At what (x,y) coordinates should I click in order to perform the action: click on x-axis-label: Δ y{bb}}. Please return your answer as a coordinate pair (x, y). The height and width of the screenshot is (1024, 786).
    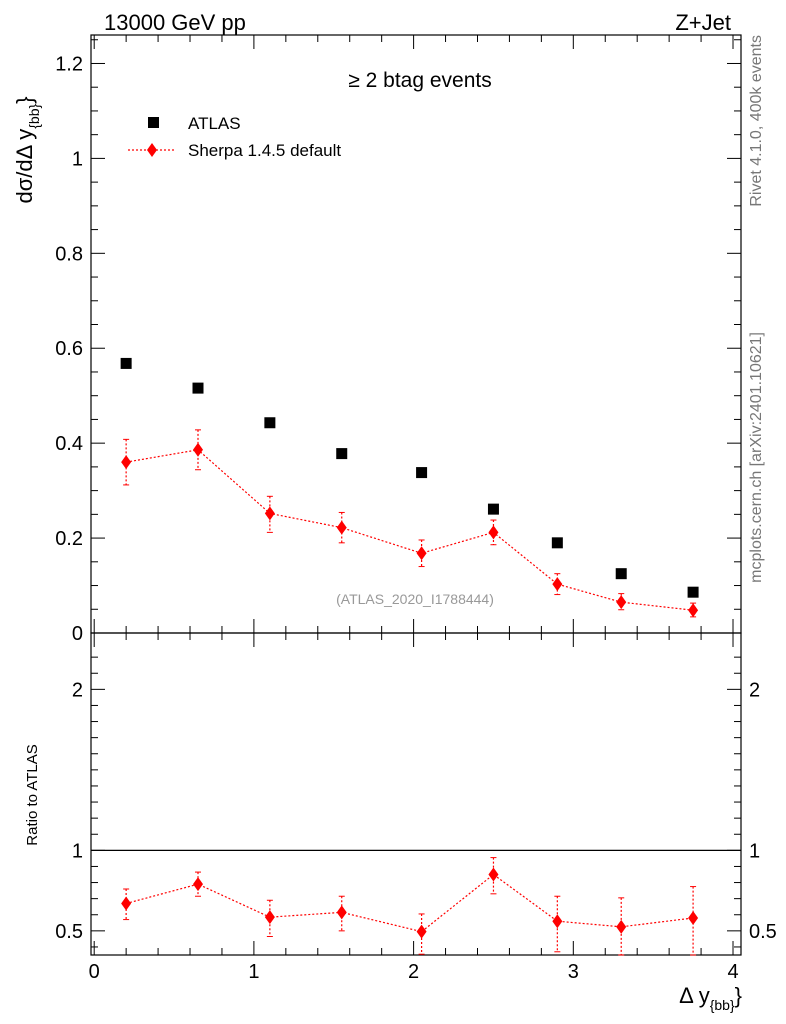
    Looking at the image, I should click on (710, 998).